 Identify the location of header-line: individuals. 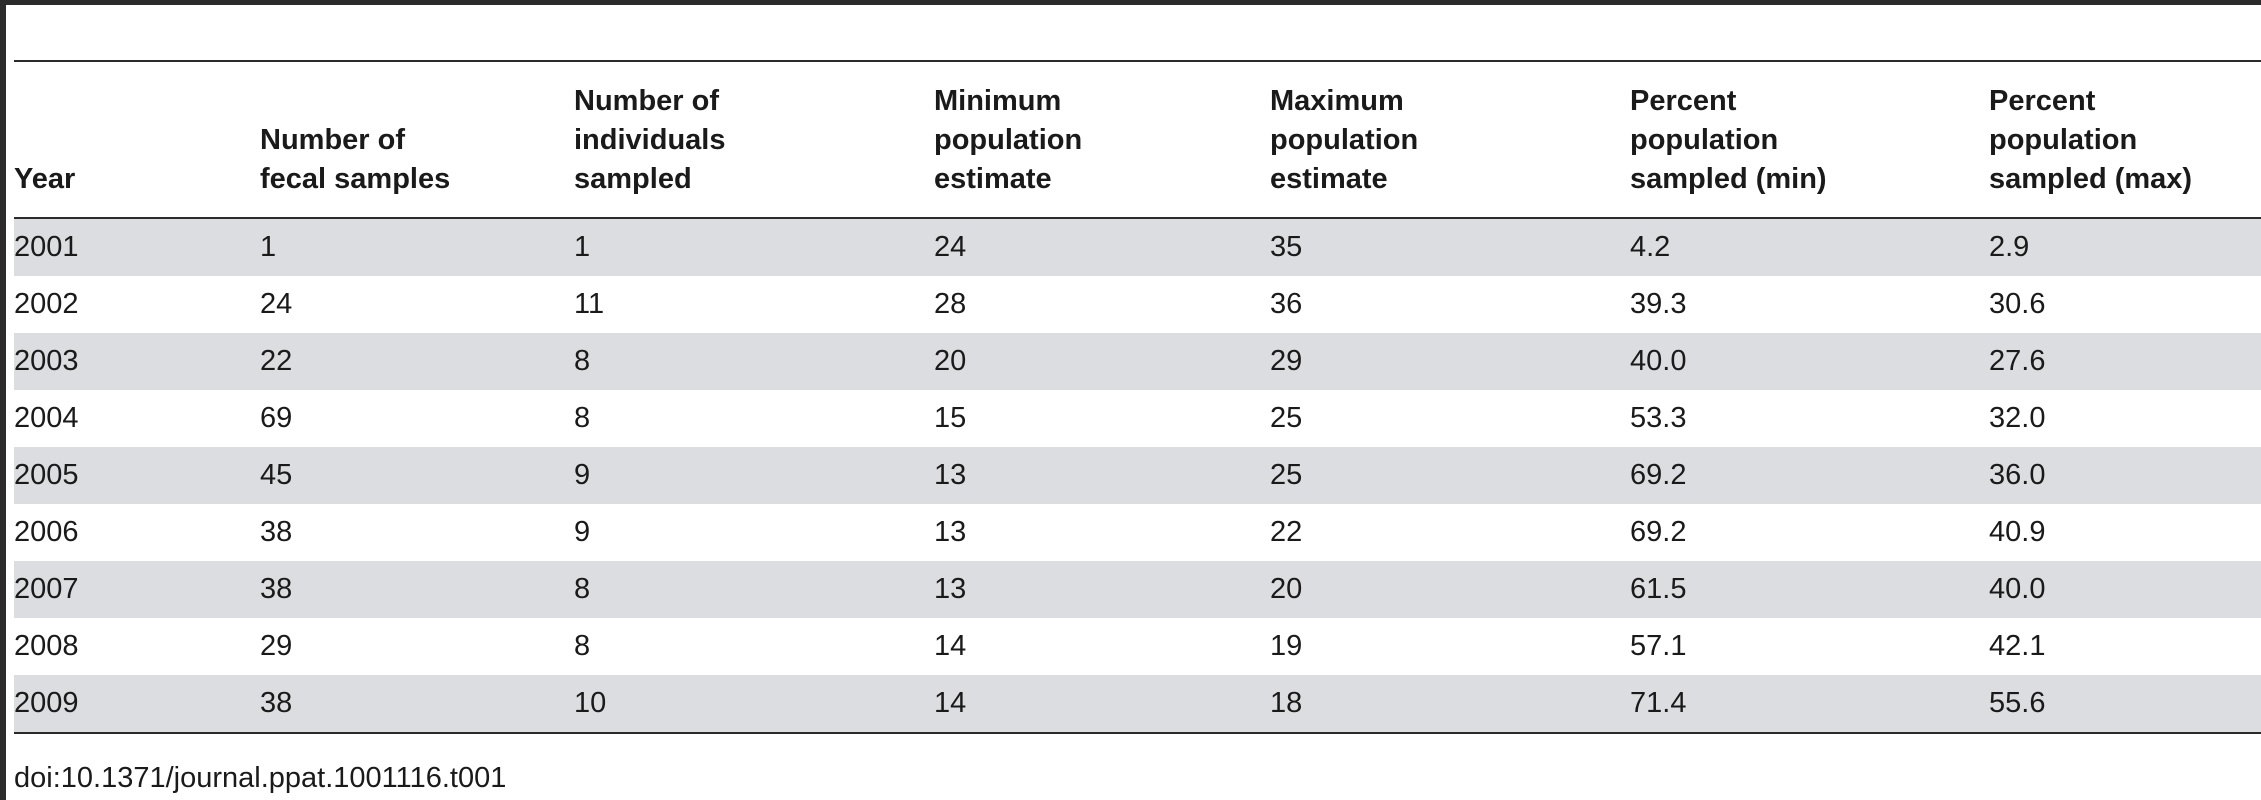
(650, 140).